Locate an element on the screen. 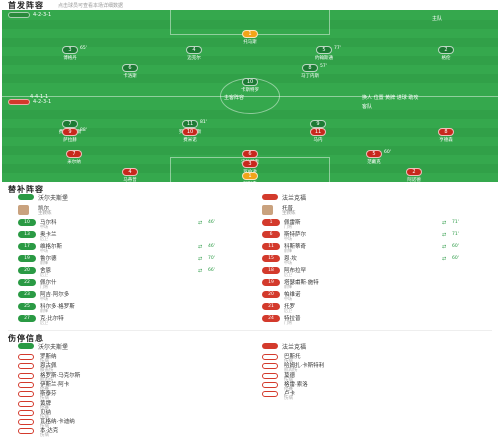  injury-title: 伤停信息 is located at coordinates (26, 338).